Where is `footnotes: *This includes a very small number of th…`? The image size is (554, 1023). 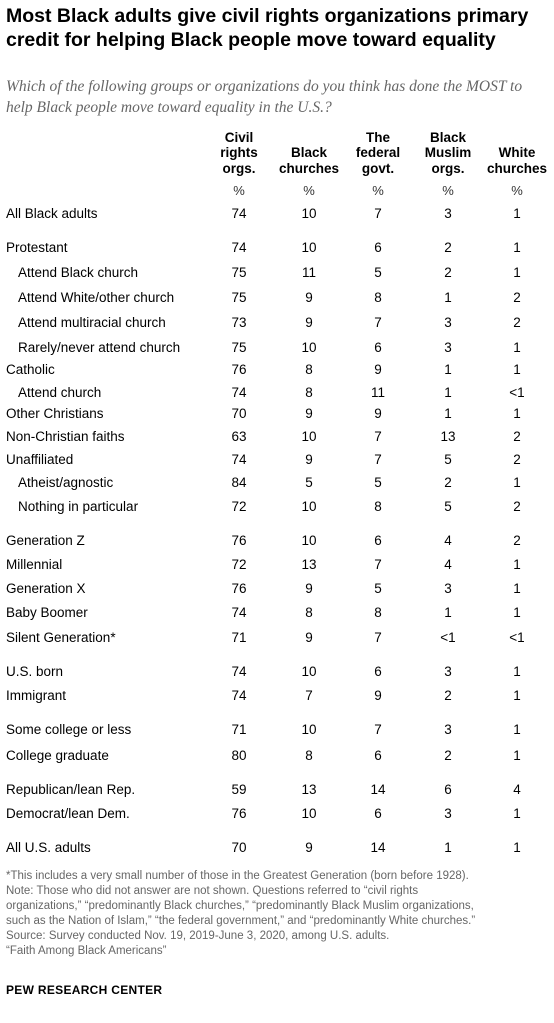 footnotes: *This includes a very small number of th… is located at coordinates (278, 914).